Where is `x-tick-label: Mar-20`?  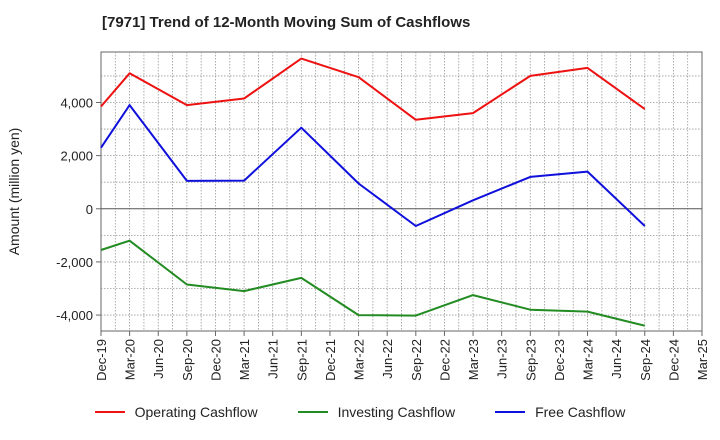 x-tick-label: Mar-20 is located at coordinates (130, 359).